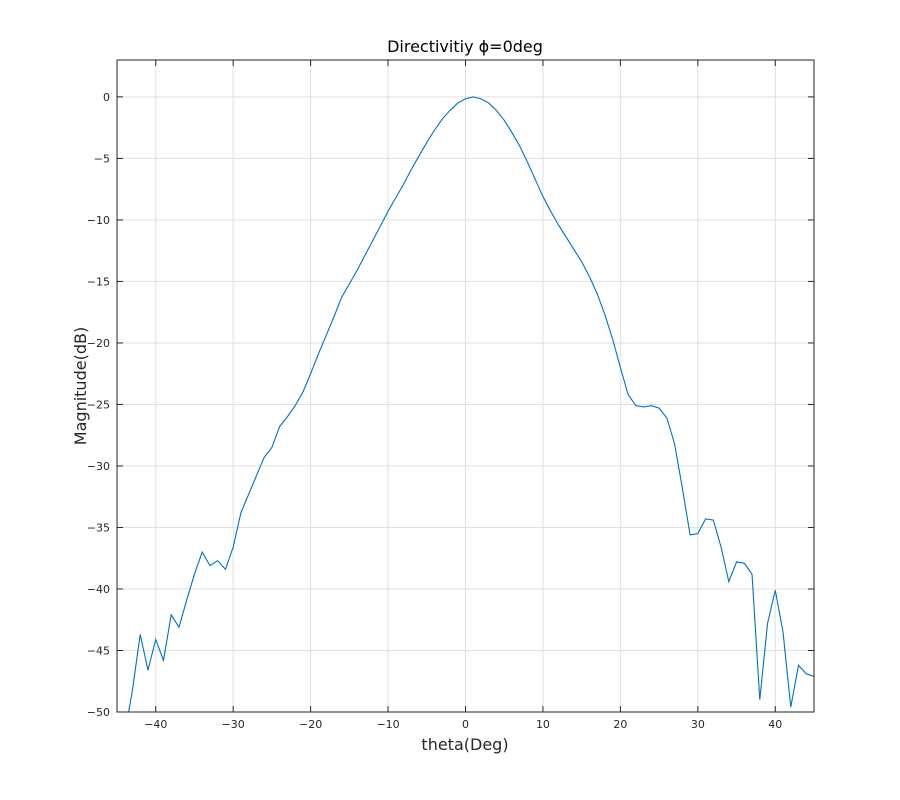 The image size is (900, 800). What do you see at coordinates (233, 724) in the screenshot?
I see `x-tick-label: −30` at bounding box center [233, 724].